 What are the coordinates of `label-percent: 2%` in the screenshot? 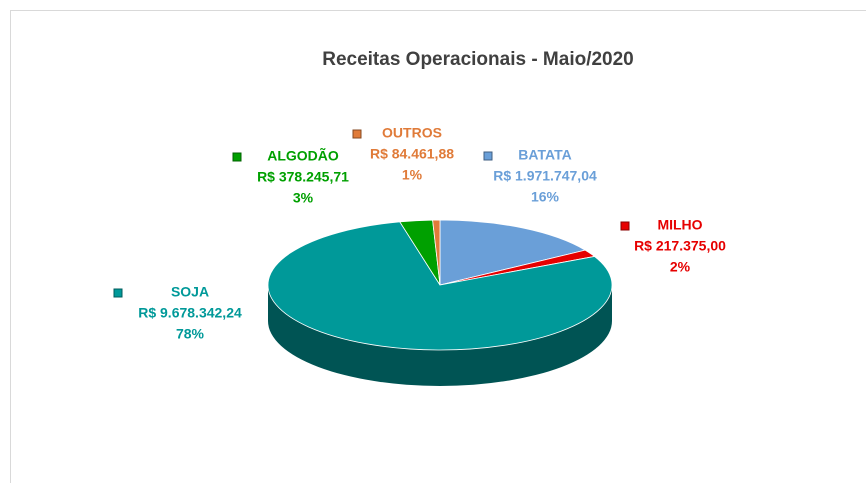 It's located at (680, 267).